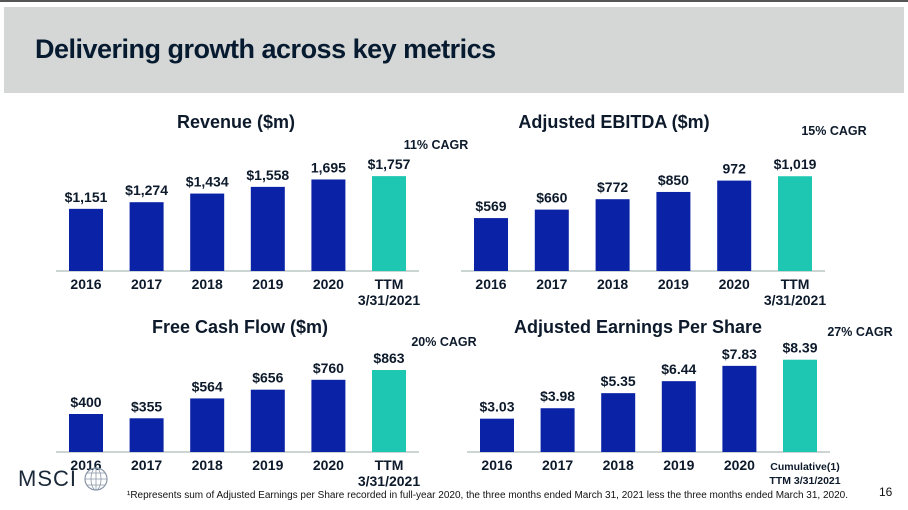 The width and height of the screenshot is (908, 510). I want to click on chart-title: Adjusted EBITDA ($m), so click(613, 122).